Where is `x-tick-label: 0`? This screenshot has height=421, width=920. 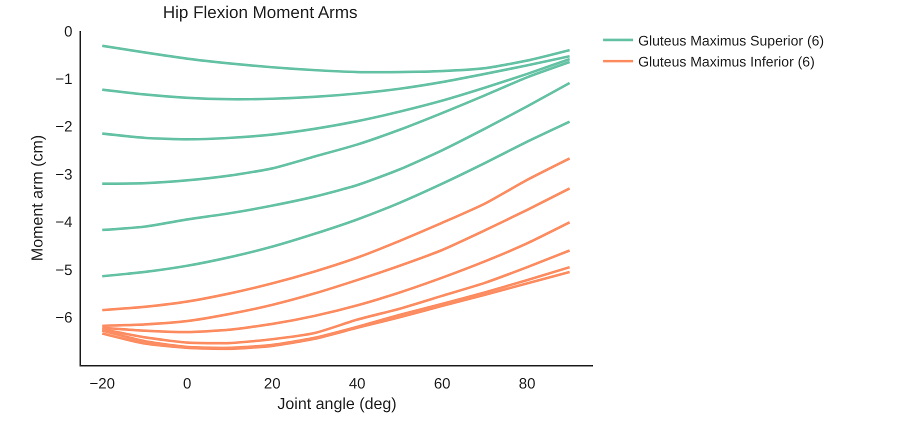
x-tick-label: 0 is located at coordinates (187, 384).